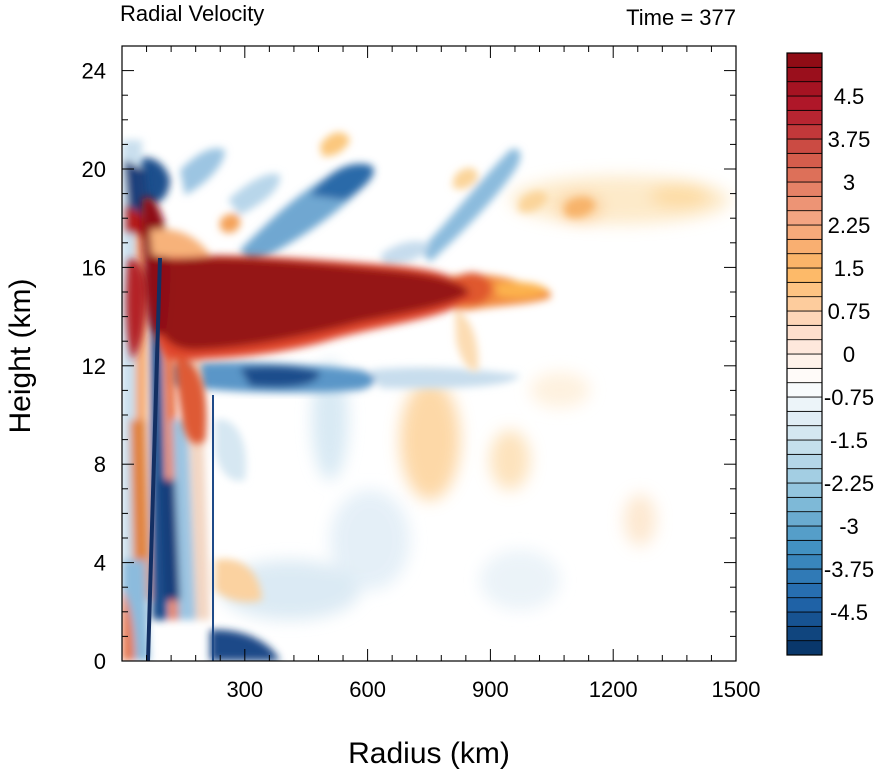 The image size is (895, 774). Describe the element at coordinates (849, 96) in the screenshot. I see `colorbar-label: 4.5` at that location.